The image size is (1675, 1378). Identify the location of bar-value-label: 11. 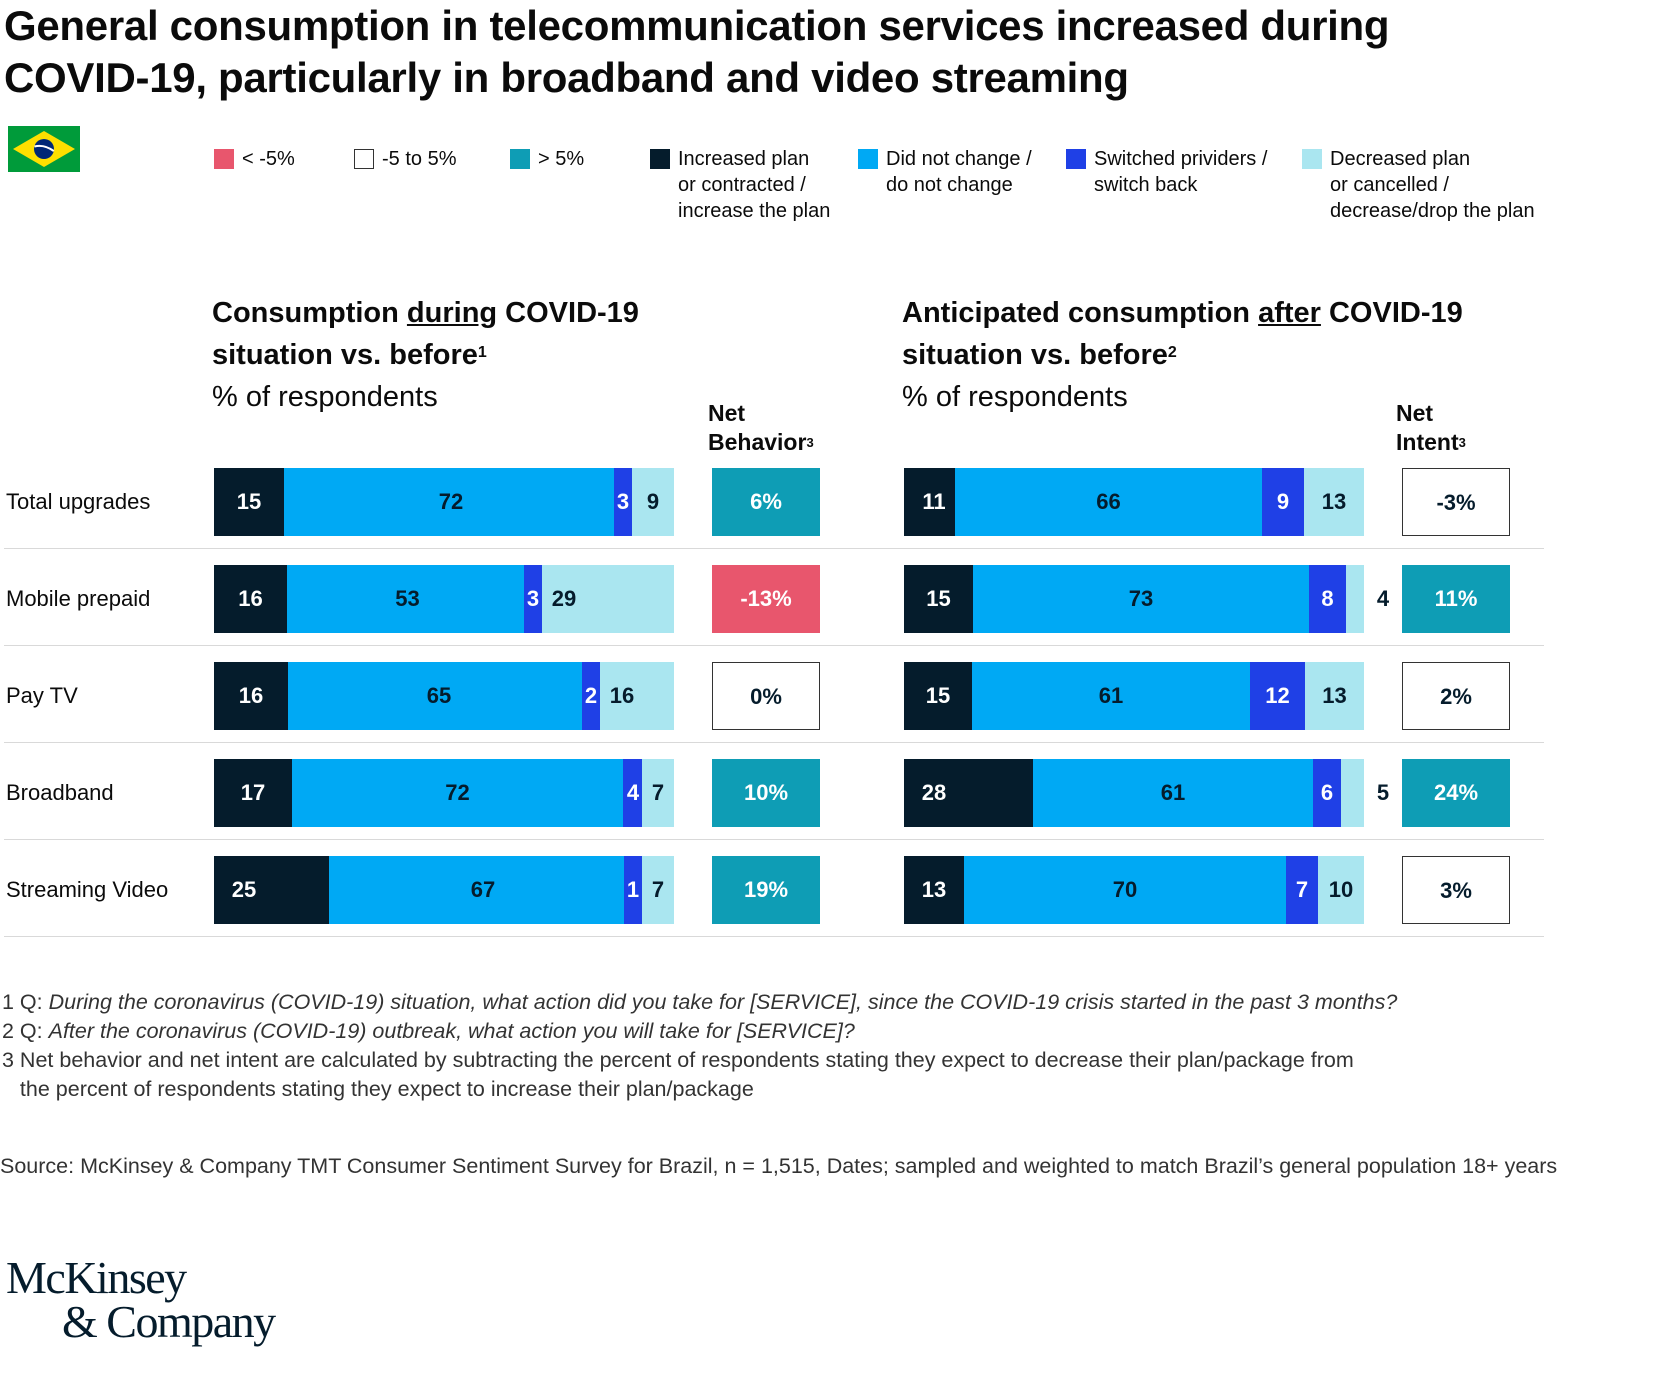
(934, 501).